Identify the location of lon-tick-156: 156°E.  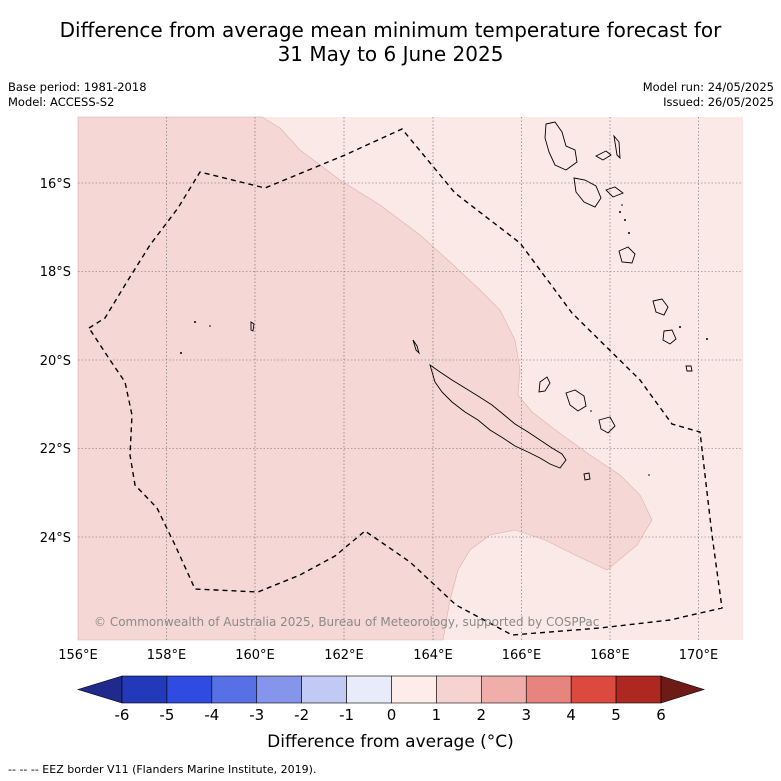
(78, 655).